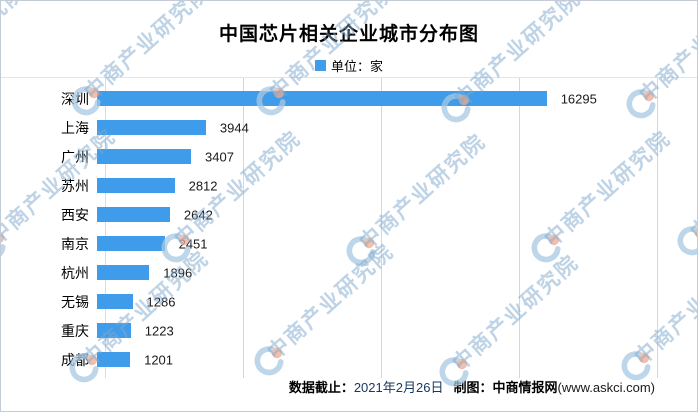  I want to click on legend-label: 单位：家, so click(356, 66).